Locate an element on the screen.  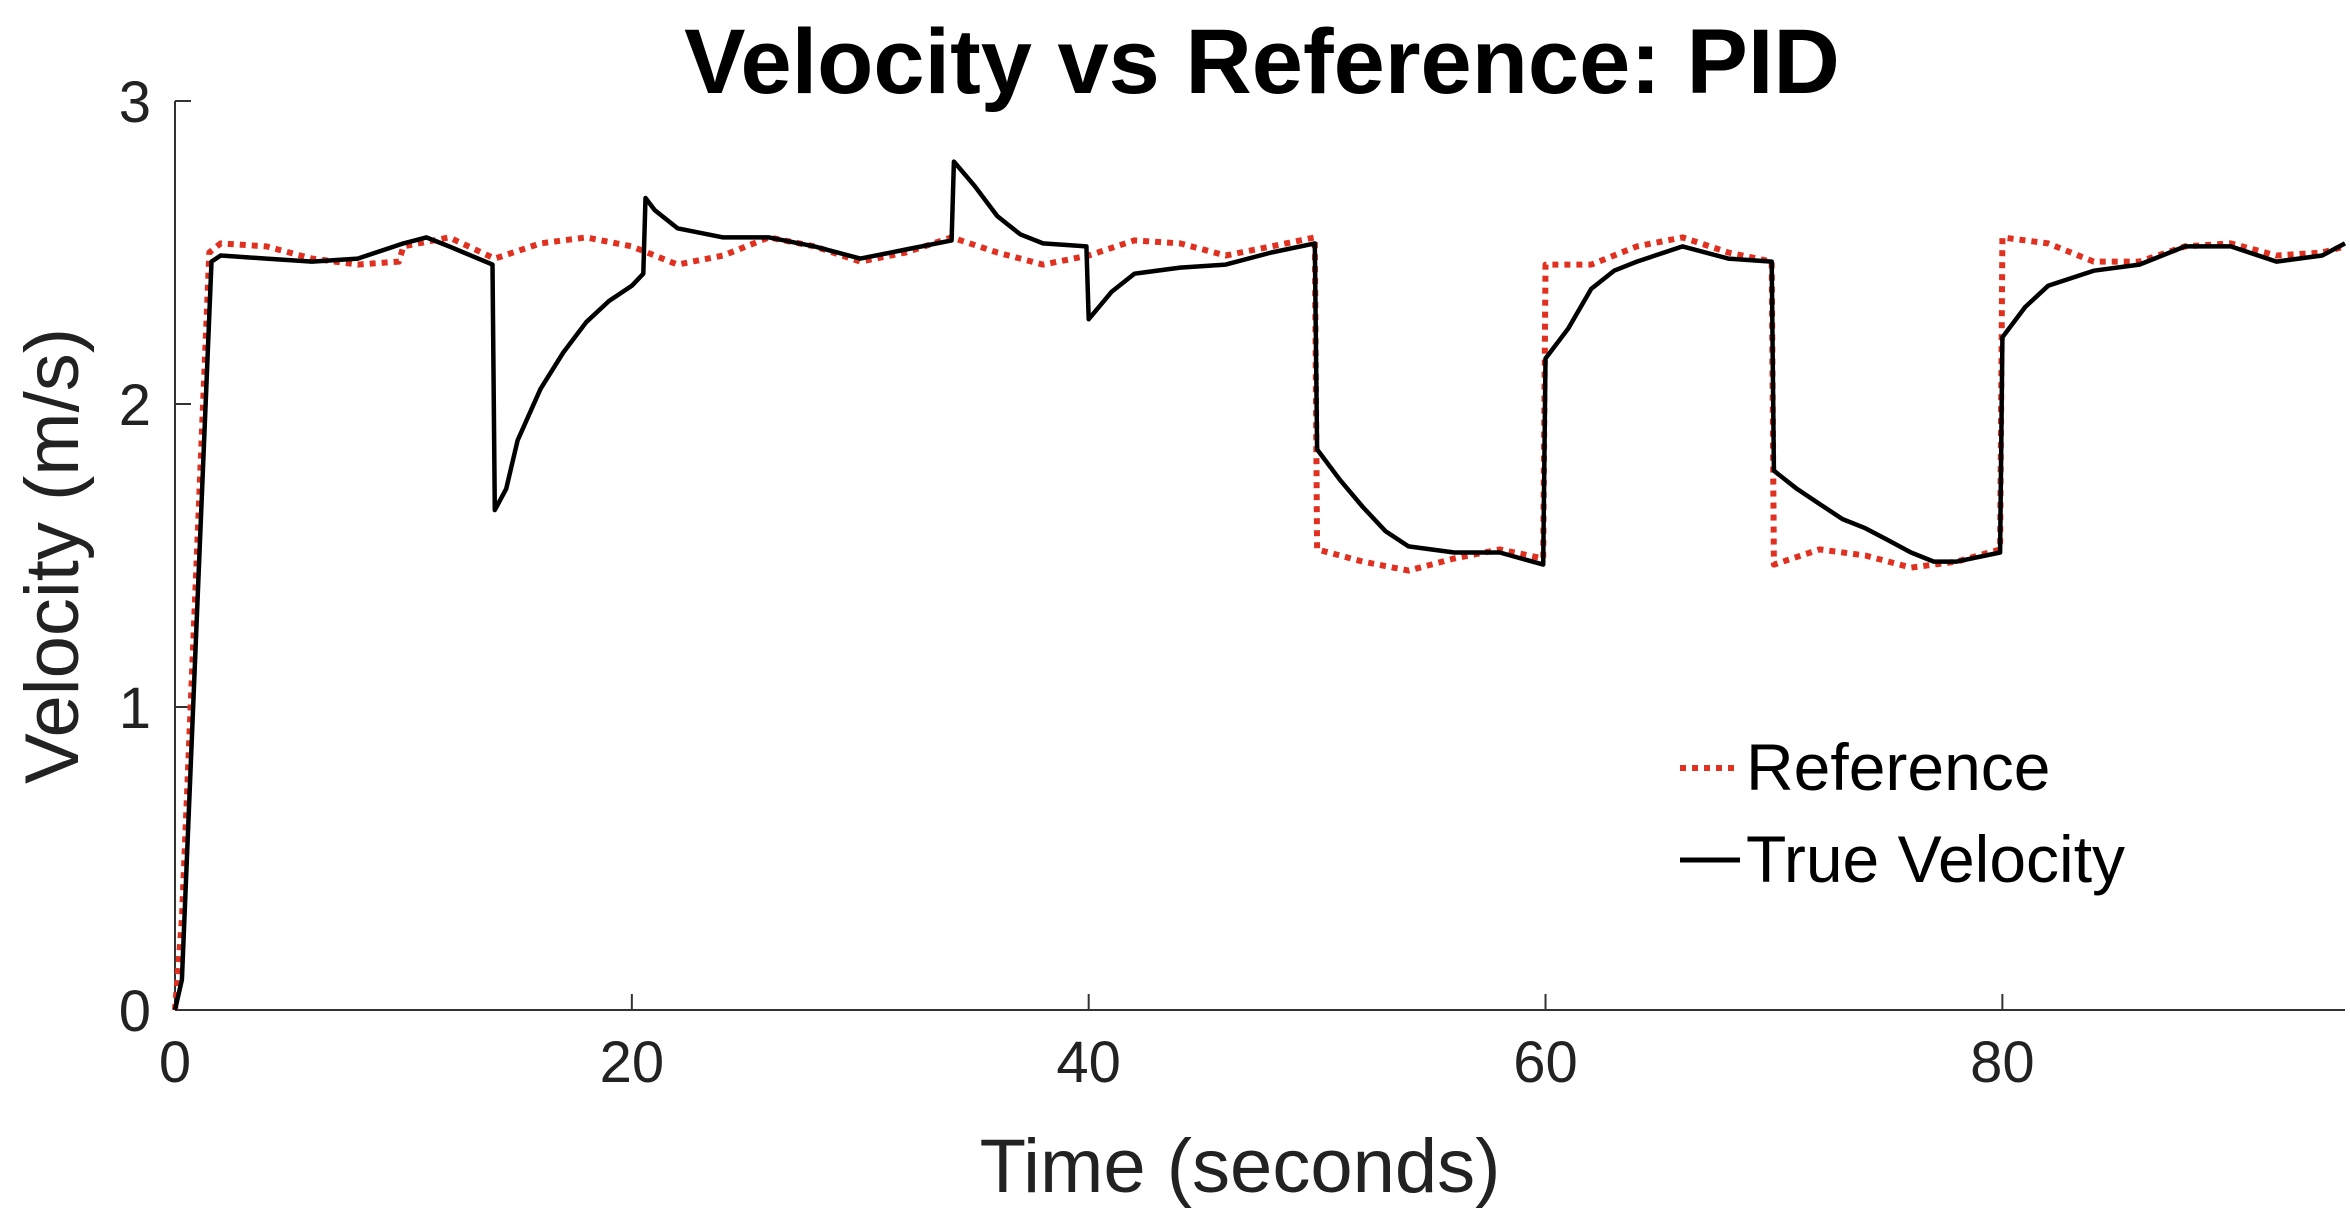
x-axis-label: Time (seconds) is located at coordinates (1240, 1166).